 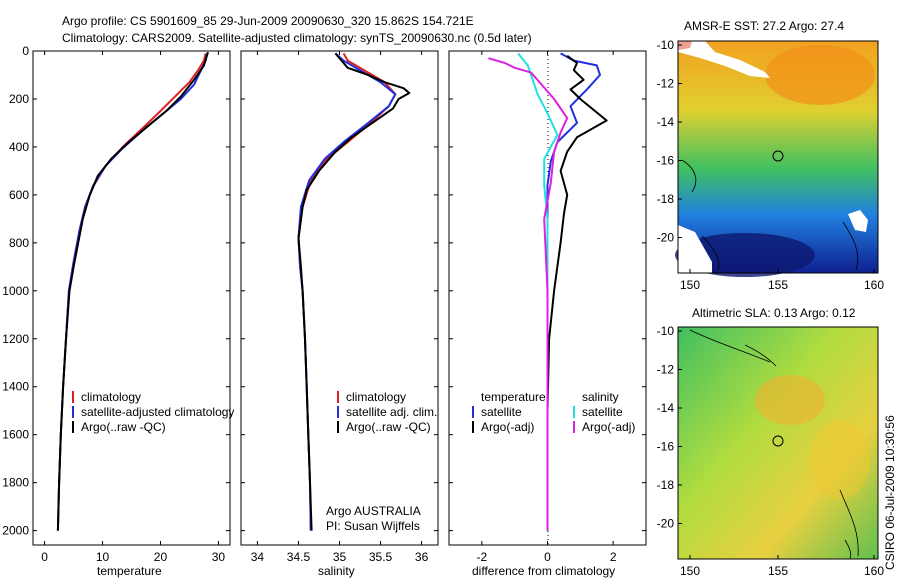 What do you see at coordinates (574, 427) in the screenshot?
I see `legend-swatch-s-argo` at bounding box center [574, 427].